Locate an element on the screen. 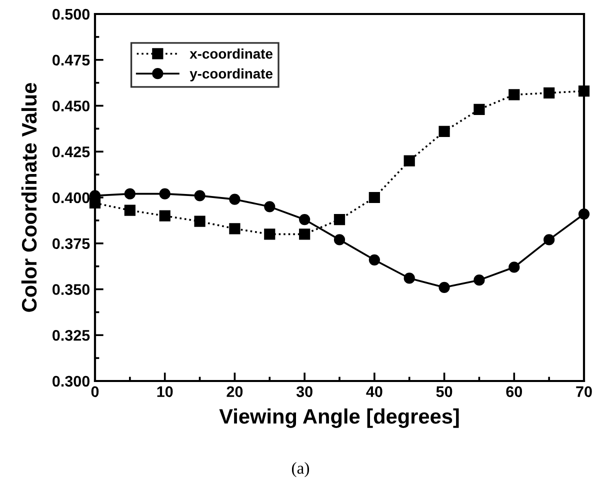  x-tick-label: 60 is located at coordinates (514, 392).